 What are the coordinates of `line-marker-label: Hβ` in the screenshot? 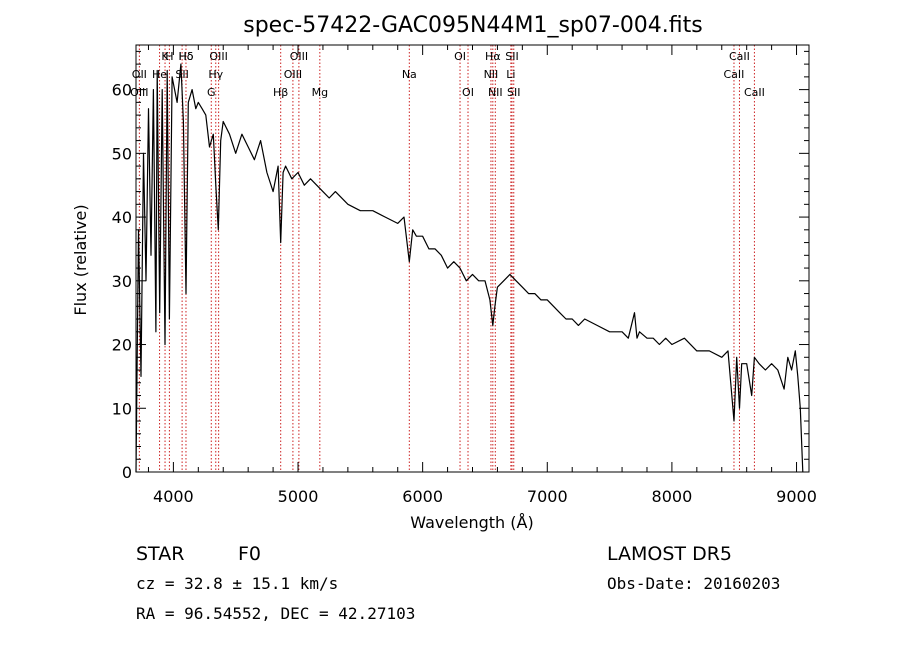 It's located at (280, 92).